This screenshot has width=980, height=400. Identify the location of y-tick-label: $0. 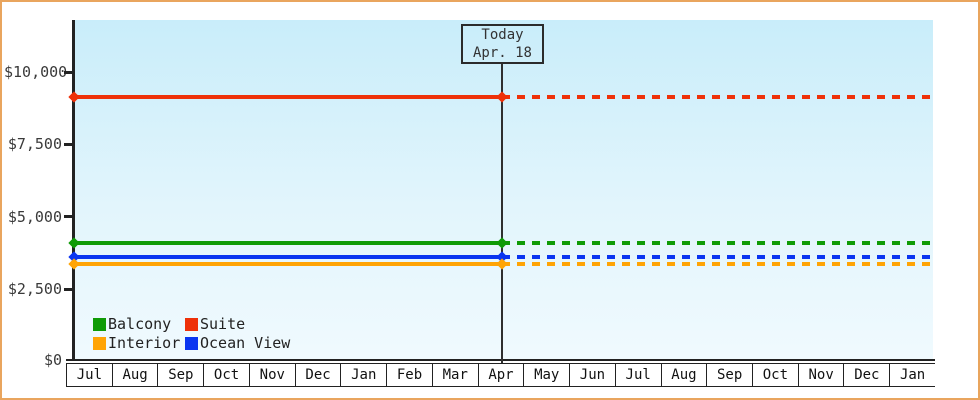
(52, 360).